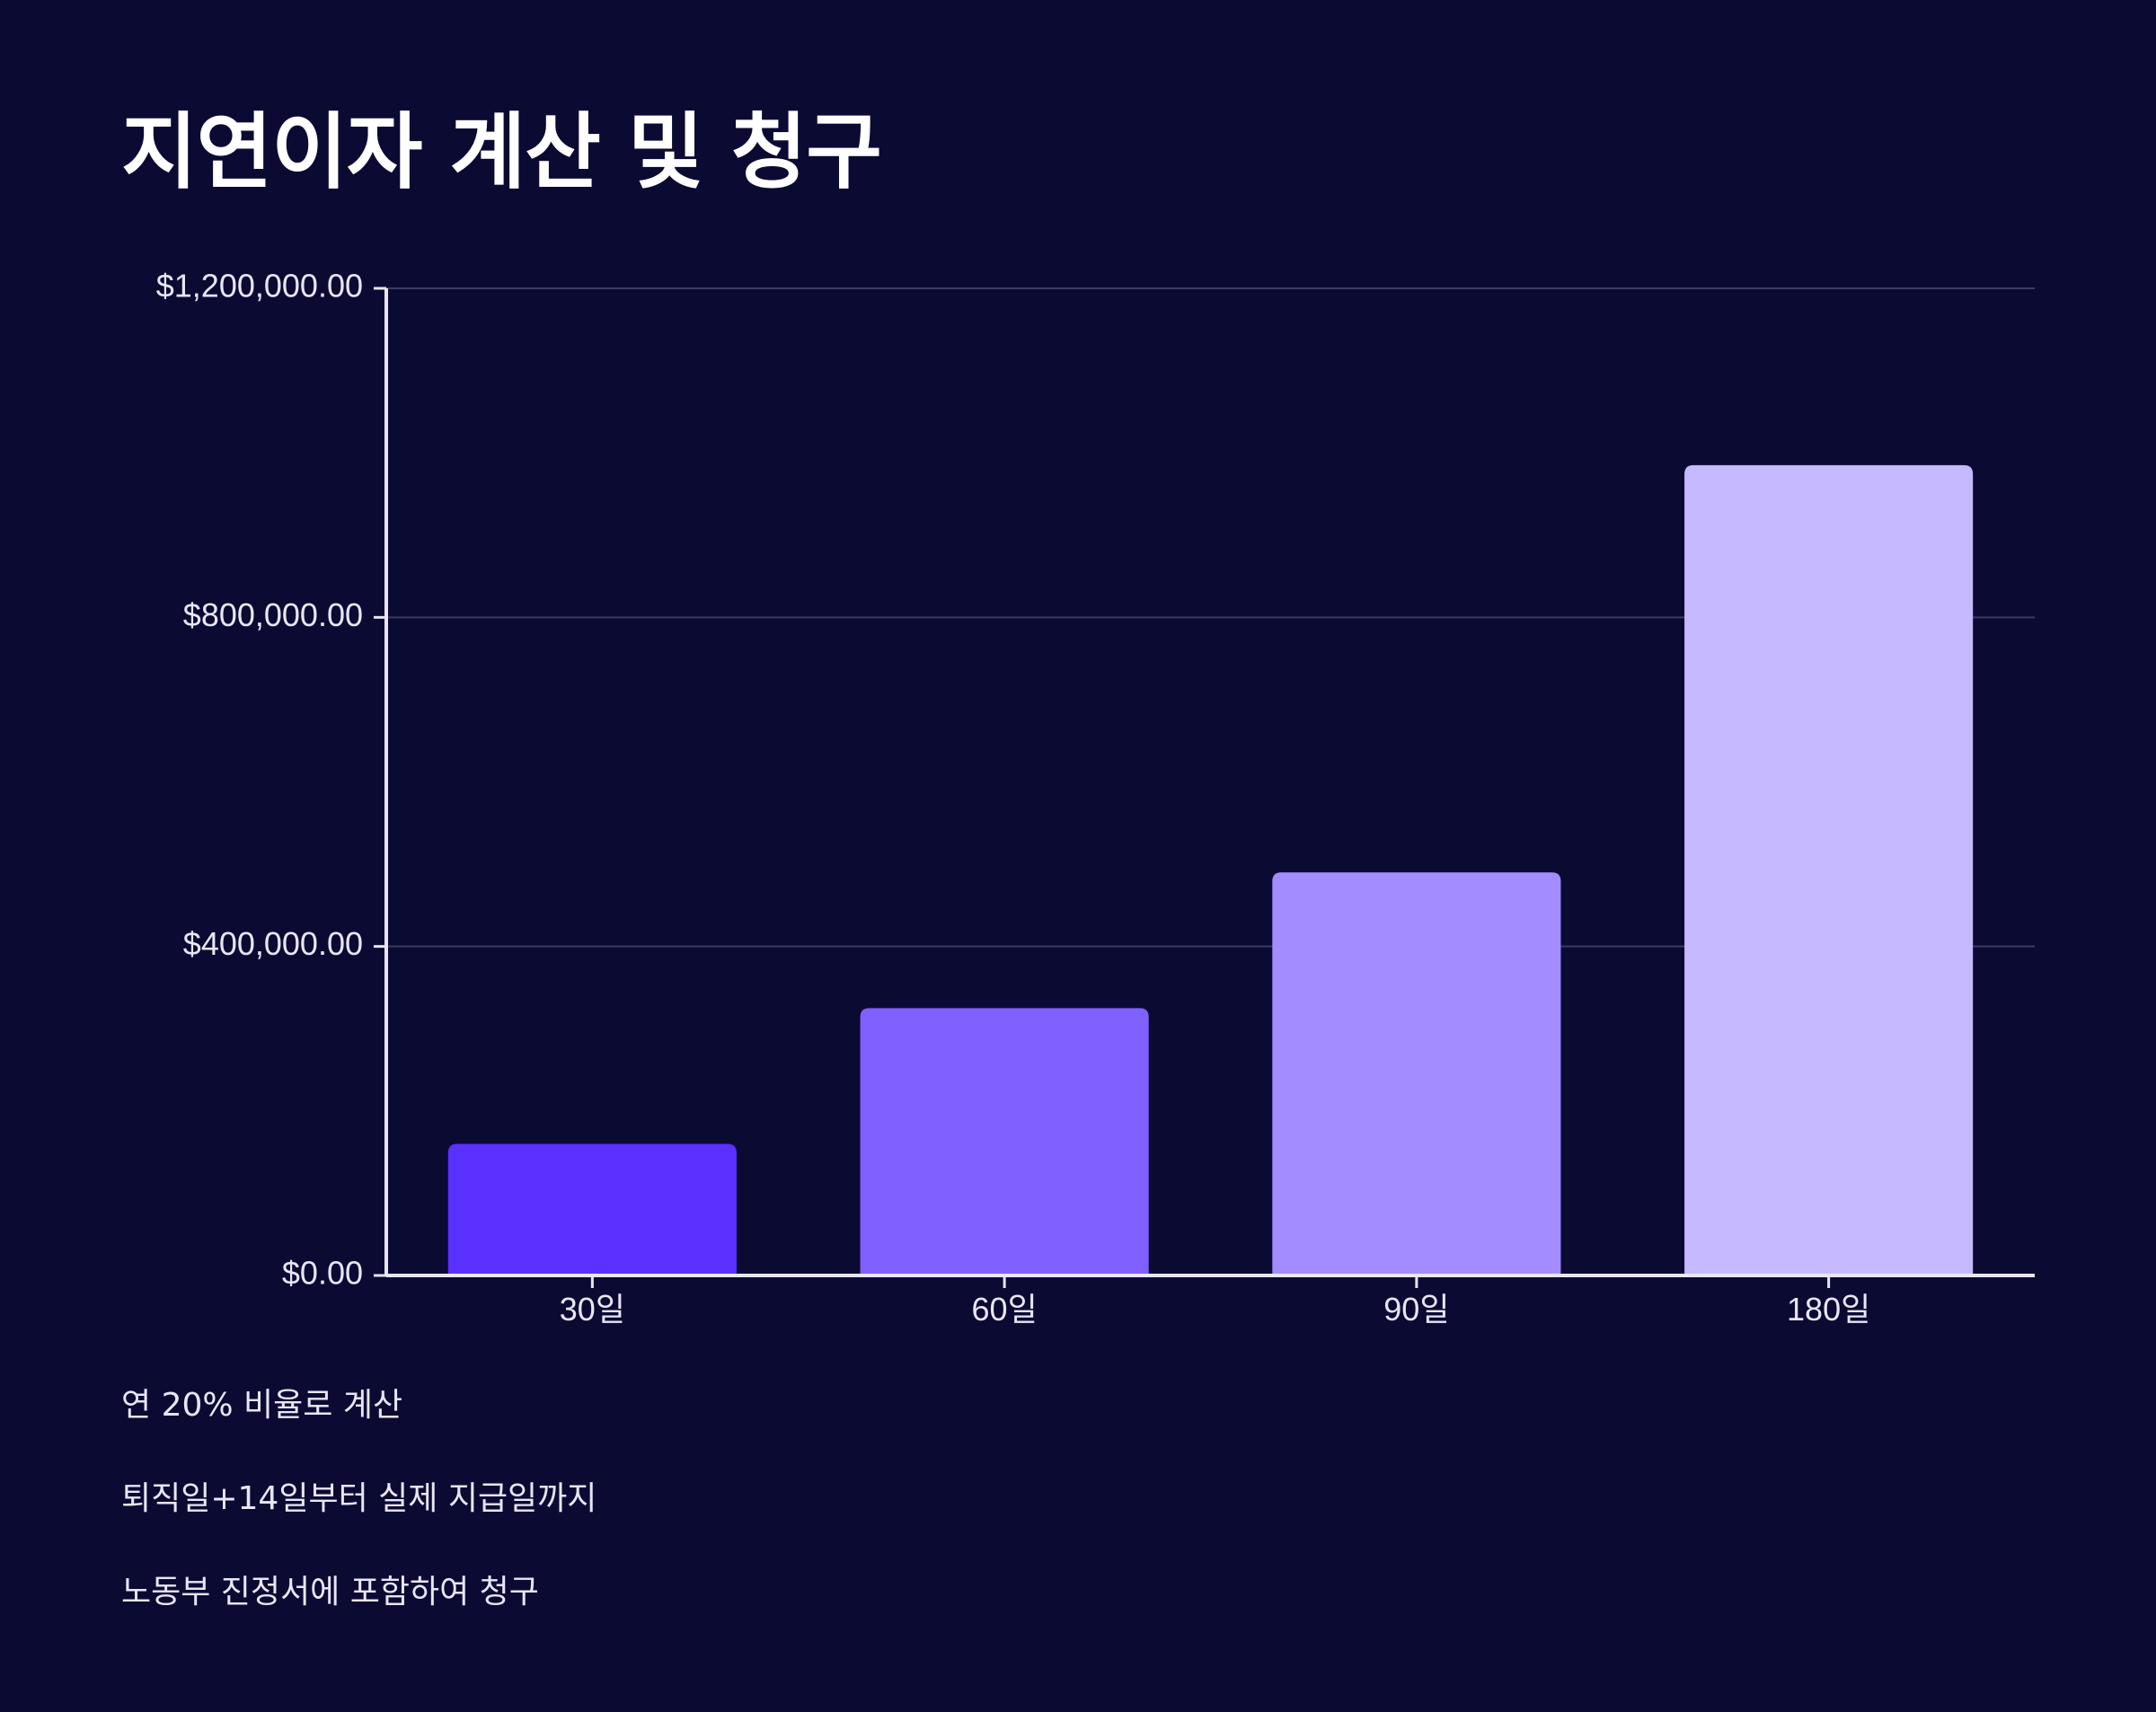 This screenshot has width=2156, height=1712. I want to click on x-tick-label: 60일, so click(1005, 1309).